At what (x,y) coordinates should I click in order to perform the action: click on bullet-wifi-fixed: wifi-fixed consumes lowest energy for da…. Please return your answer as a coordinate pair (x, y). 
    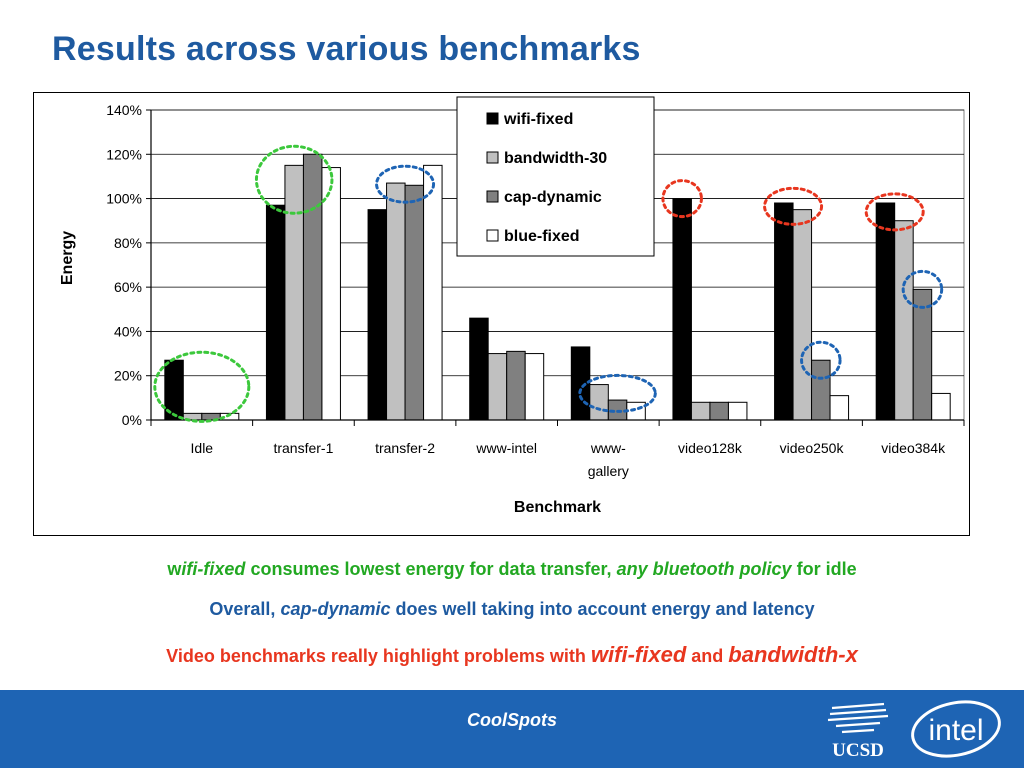
    Looking at the image, I should click on (512, 569).